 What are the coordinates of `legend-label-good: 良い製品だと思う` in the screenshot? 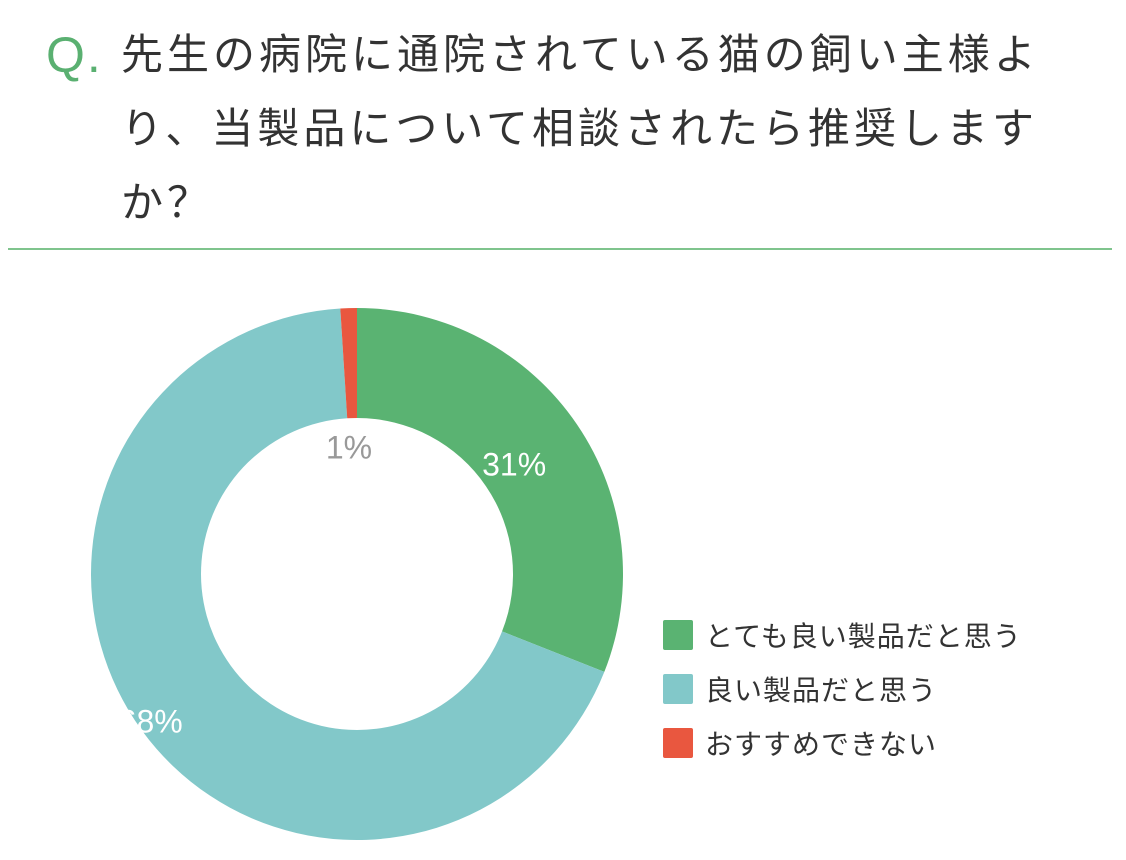 It's located at (821, 690).